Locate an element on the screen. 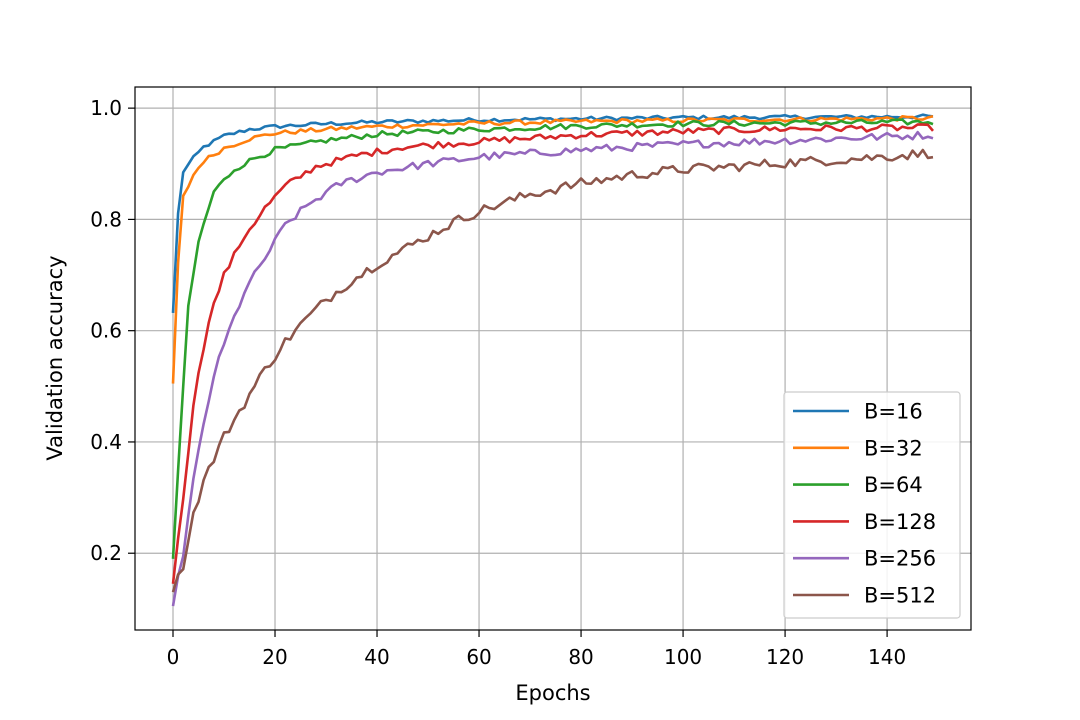 The width and height of the screenshot is (1080, 720). x-tick-label: 120 is located at coordinates (785, 657).